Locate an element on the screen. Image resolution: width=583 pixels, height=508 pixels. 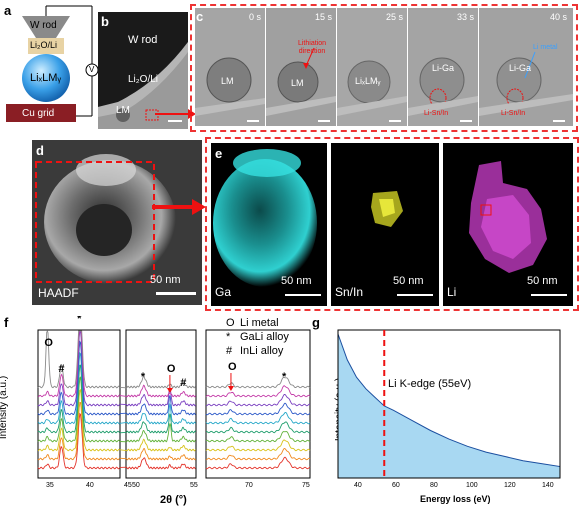
xtick-70: 70 is located at coordinates (249, 485).